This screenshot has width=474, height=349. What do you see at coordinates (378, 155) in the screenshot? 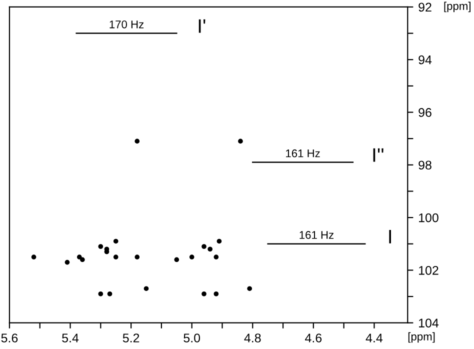
I see `annotation: I''` at bounding box center [378, 155].